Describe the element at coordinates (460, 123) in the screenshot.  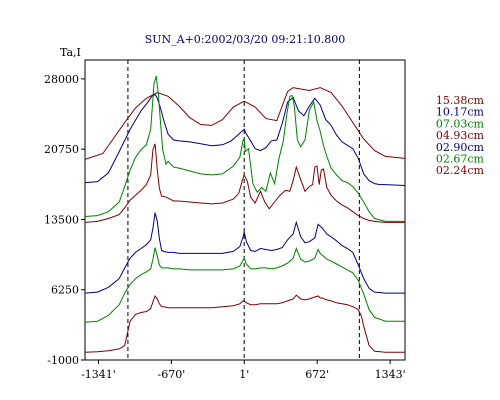
I see `legend-entry-07.03cm: 07.03cm` at that location.